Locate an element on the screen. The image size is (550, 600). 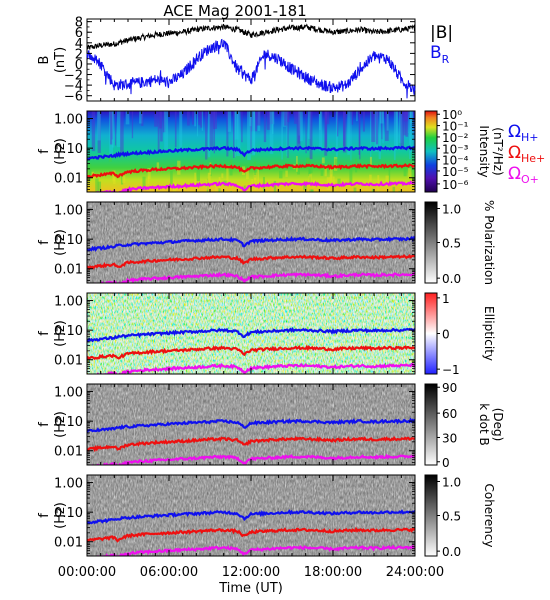
colorbar-tick-label: 60 is located at coordinates (449, 414).